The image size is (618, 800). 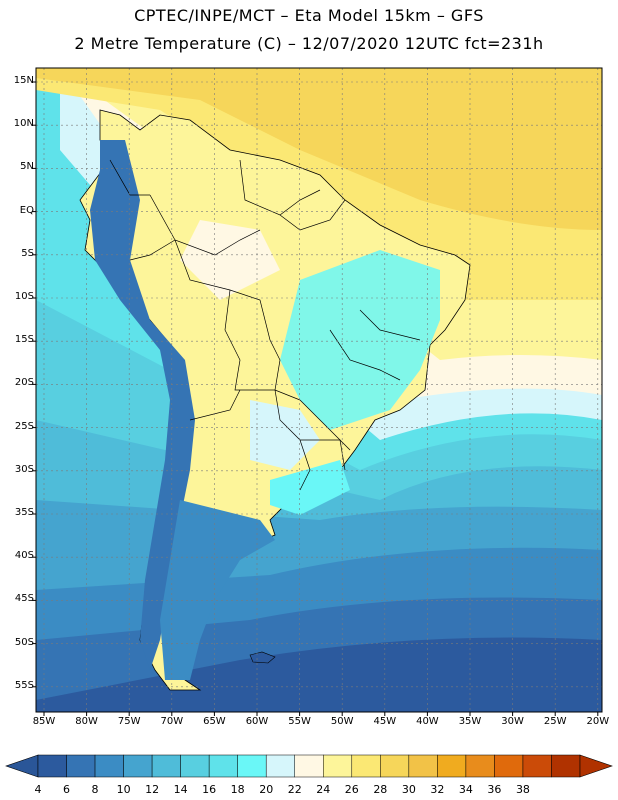 I want to click on longitude-label: 85W, so click(x=44, y=721).